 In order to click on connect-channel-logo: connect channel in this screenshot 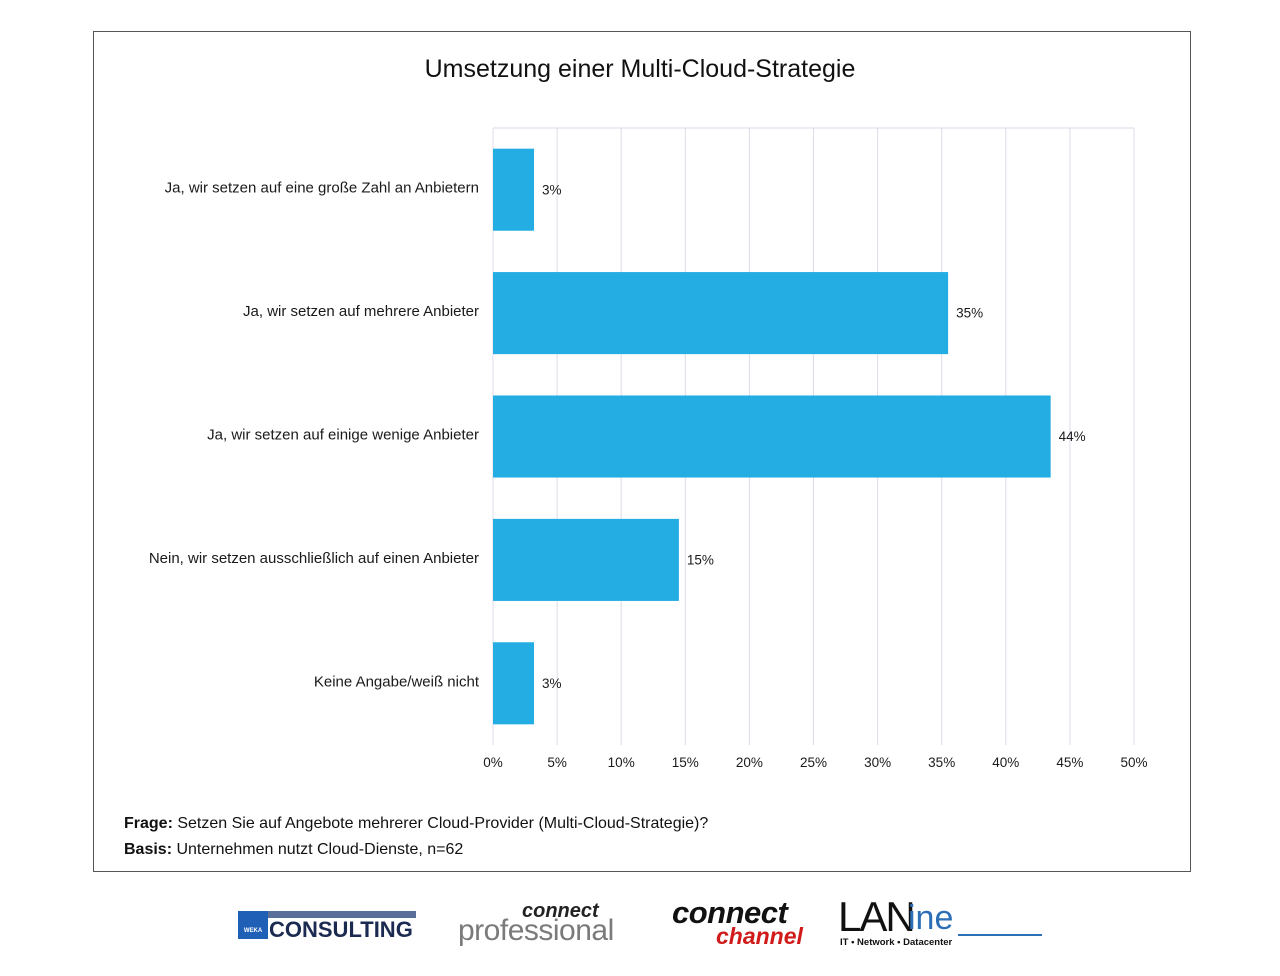, I will do `click(737, 922)`.